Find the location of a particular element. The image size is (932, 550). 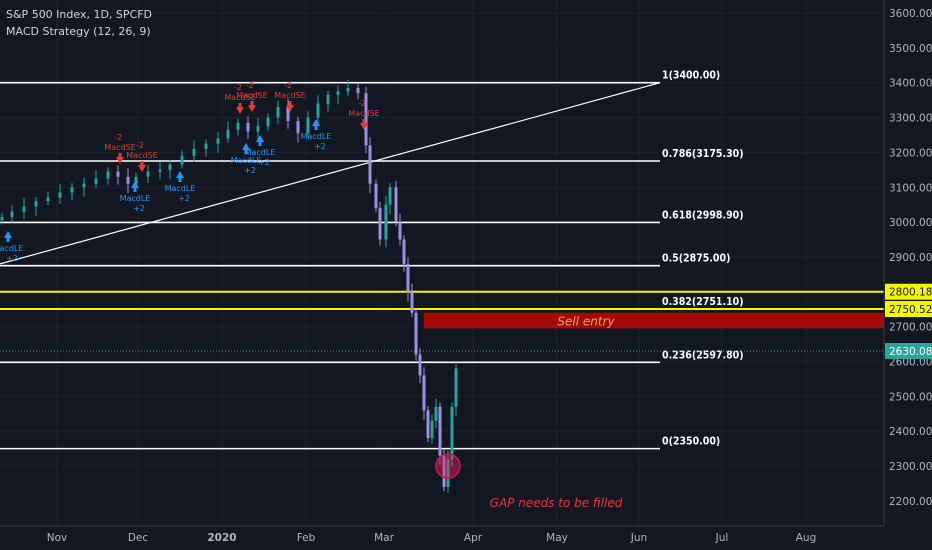

price-axis-label: 2400.00 is located at coordinates (910, 432).